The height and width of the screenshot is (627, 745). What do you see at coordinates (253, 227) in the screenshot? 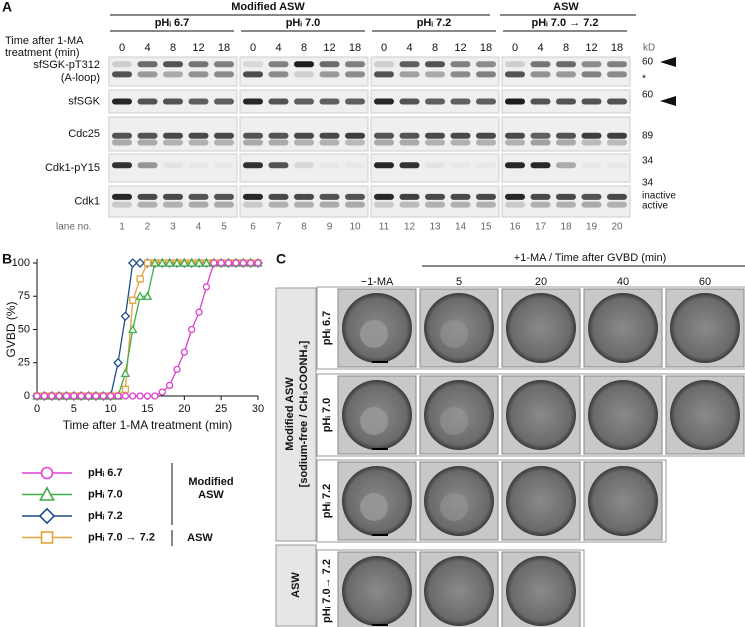
I see `lane-number: 6` at bounding box center [253, 227].